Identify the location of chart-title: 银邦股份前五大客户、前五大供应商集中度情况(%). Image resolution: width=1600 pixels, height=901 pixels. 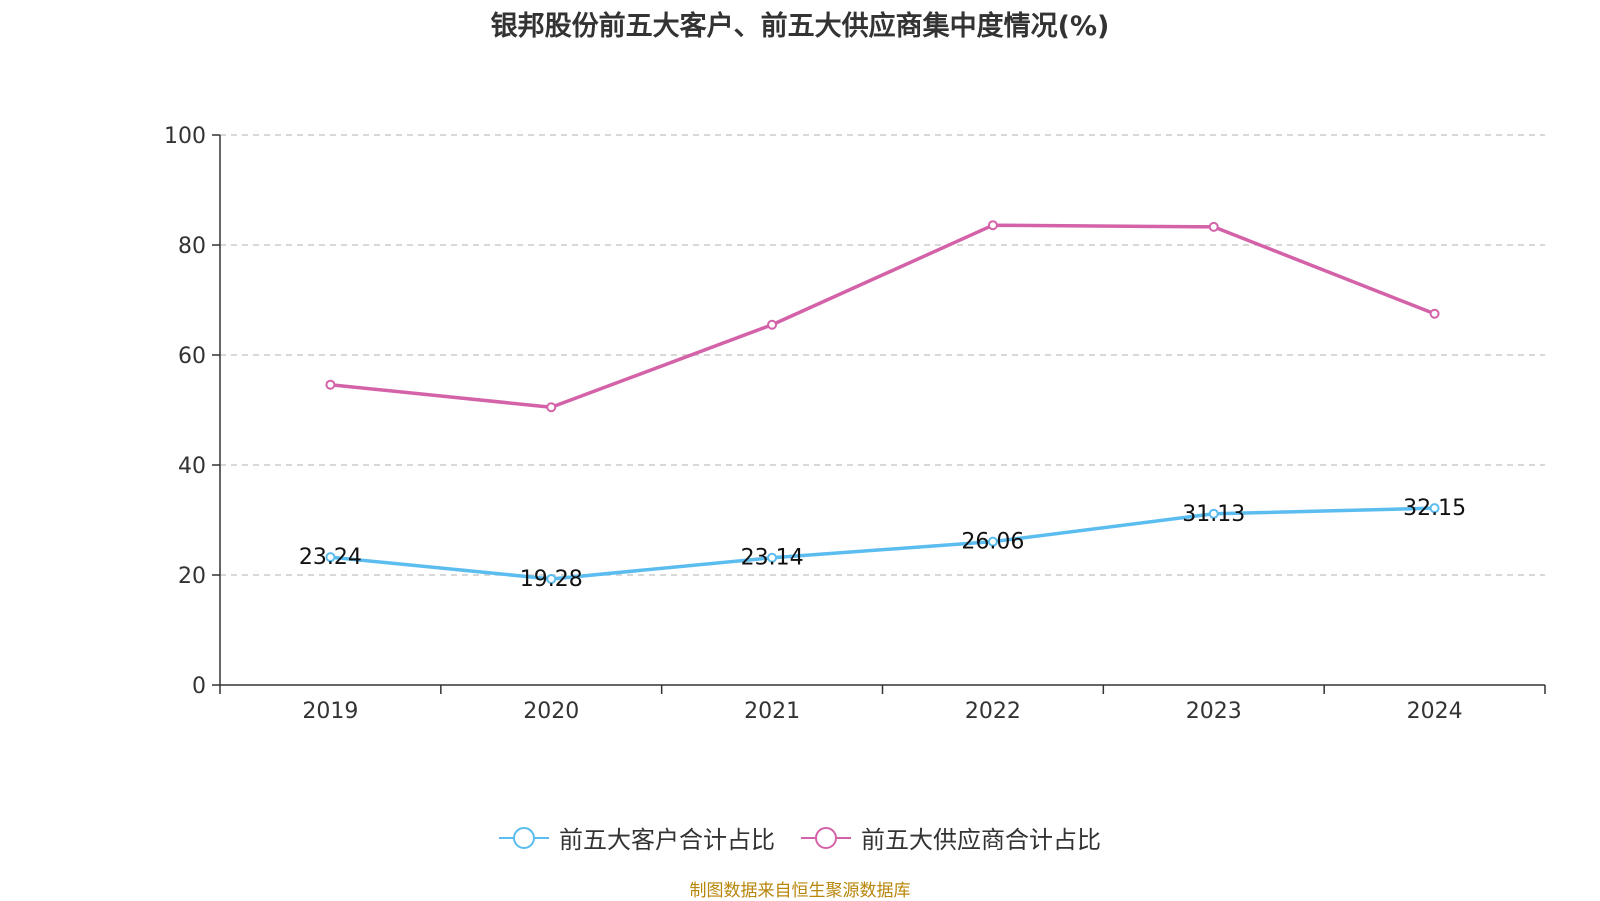
(800, 26).